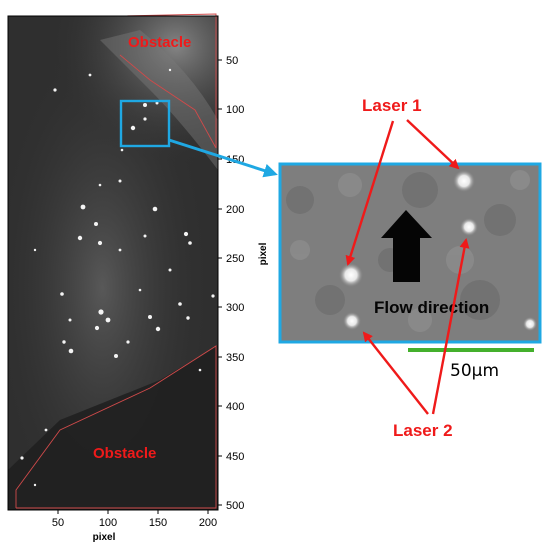 This screenshot has height=547, width=550. Describe the element at coordinates (58, 523) in the screenshot. I see `x-tick-label: 50` at that location.